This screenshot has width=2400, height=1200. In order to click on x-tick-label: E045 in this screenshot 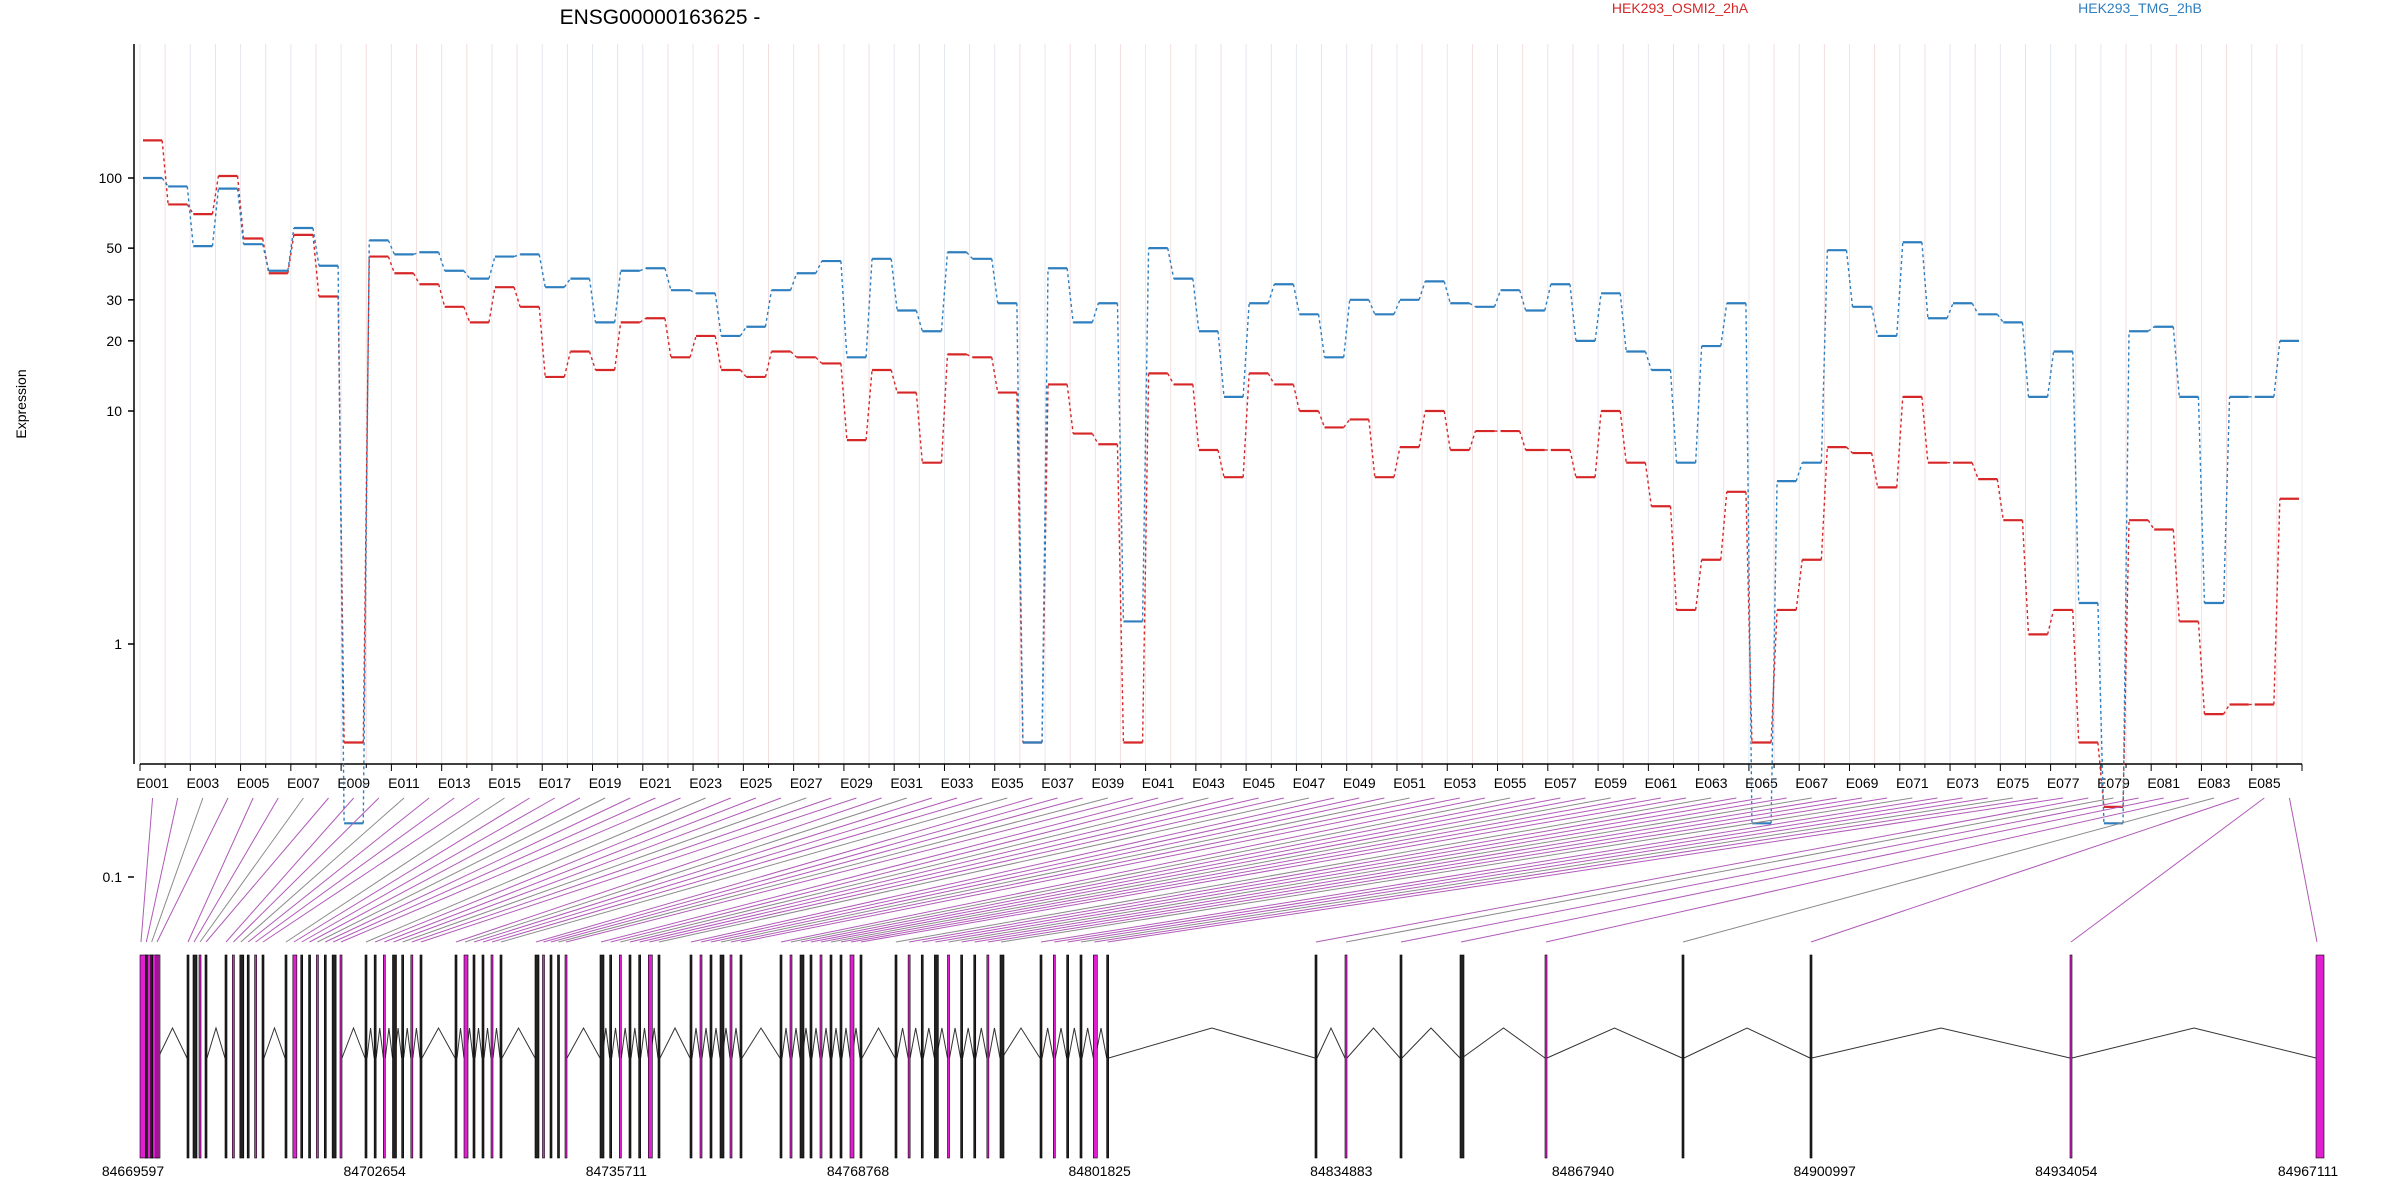, I will do `click(1258, 783)`.